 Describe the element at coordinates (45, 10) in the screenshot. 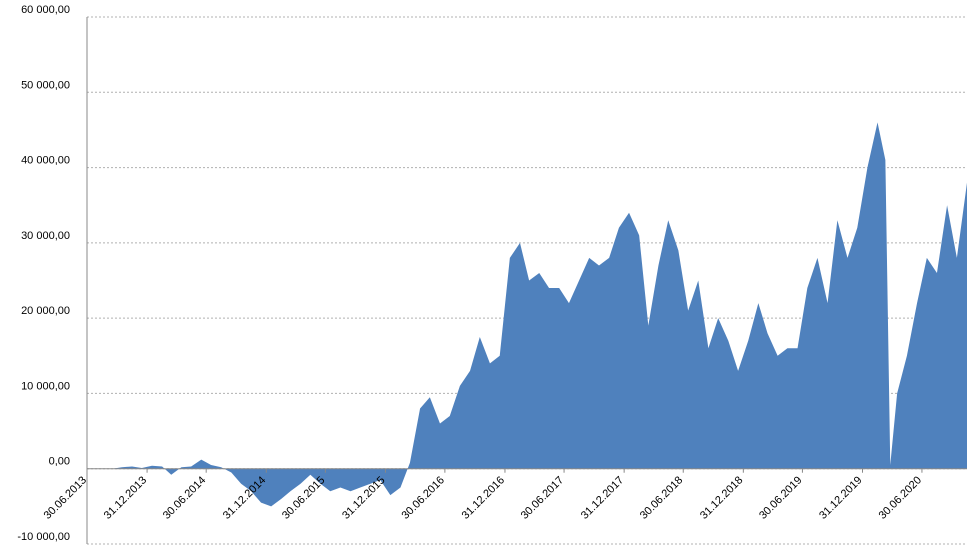

I see `y-tick-label: 60 000,00` at that location.